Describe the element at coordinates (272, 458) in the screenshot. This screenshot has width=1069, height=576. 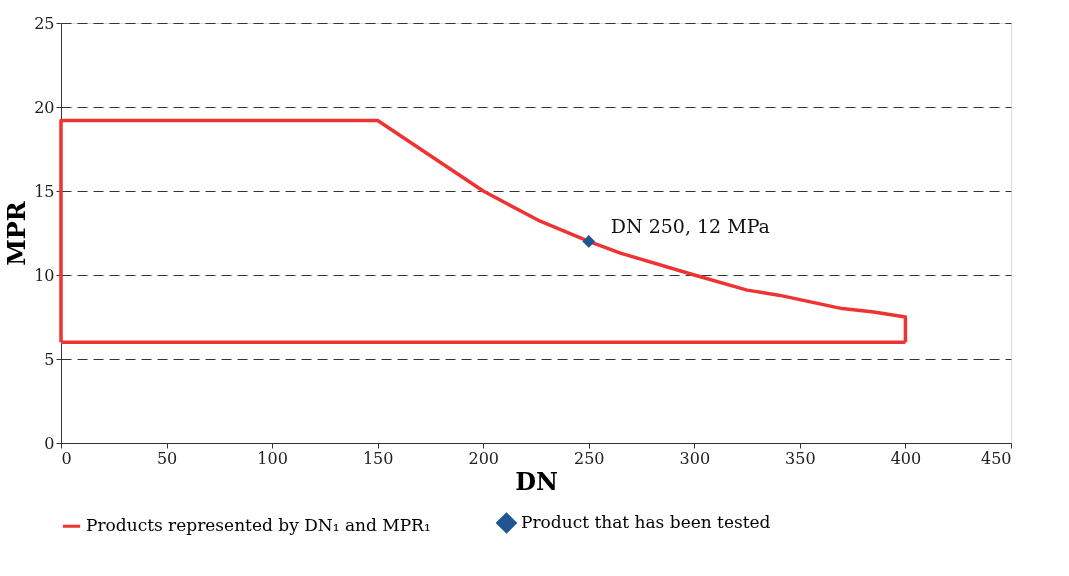
I see `x-tick-label: 100` at that location.